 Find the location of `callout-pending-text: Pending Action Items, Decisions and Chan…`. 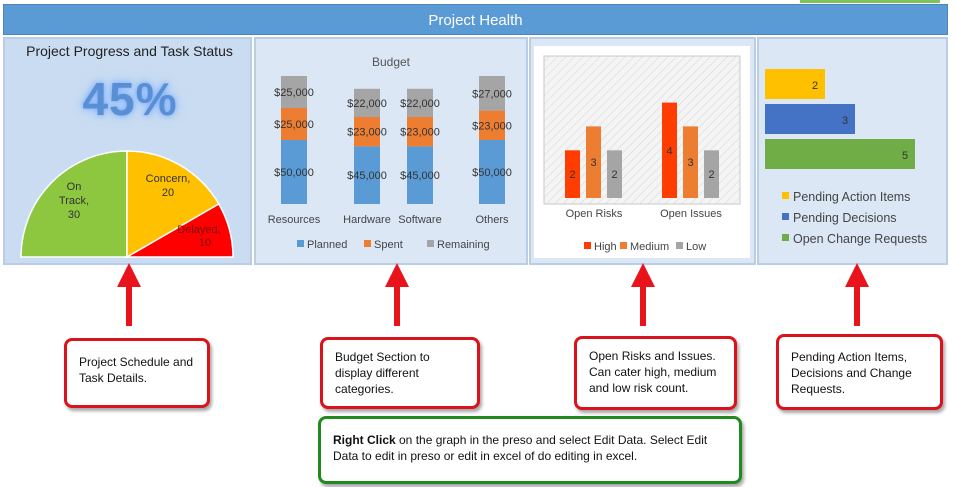

callout-pending-text: Pending Action Items, Decisions and Chan… is located at coordinates (851, 373).